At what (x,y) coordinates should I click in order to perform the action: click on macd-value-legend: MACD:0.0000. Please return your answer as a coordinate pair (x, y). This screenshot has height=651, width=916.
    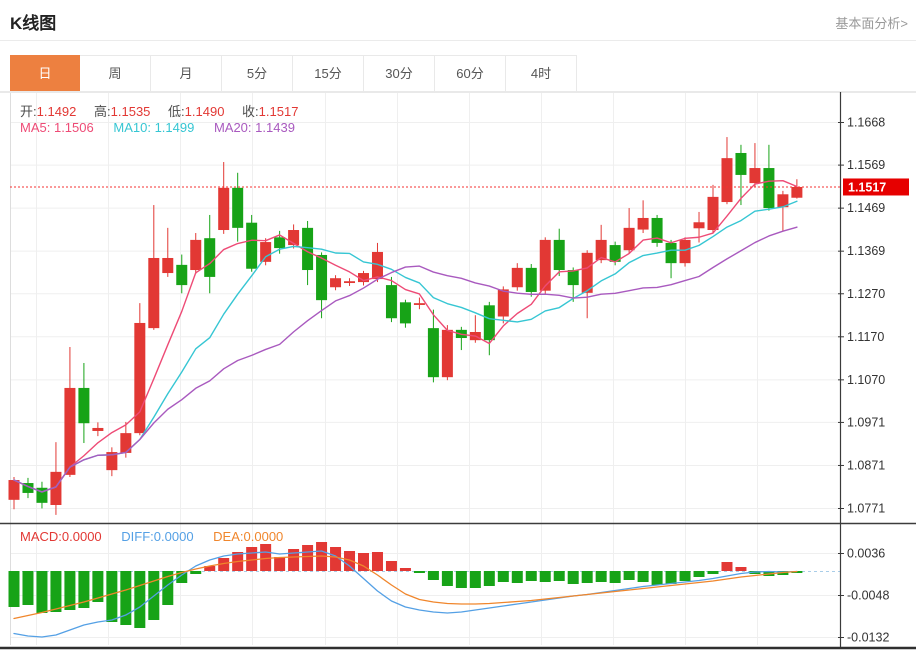
    Looking at the image, I should click on (61, 536).